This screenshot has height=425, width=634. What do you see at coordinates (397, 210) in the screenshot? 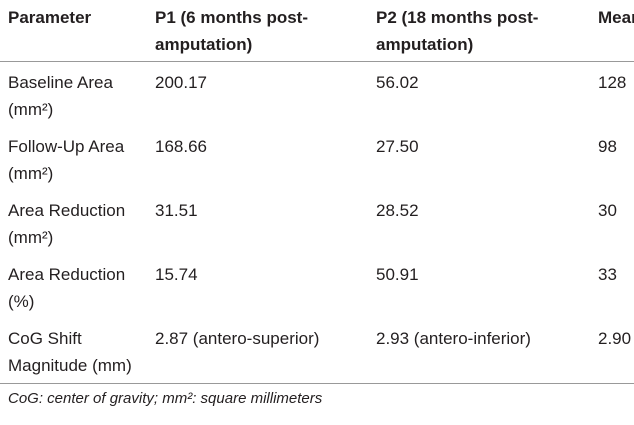
I see `table-cell: 28.52` at bounding box center [397, 210].